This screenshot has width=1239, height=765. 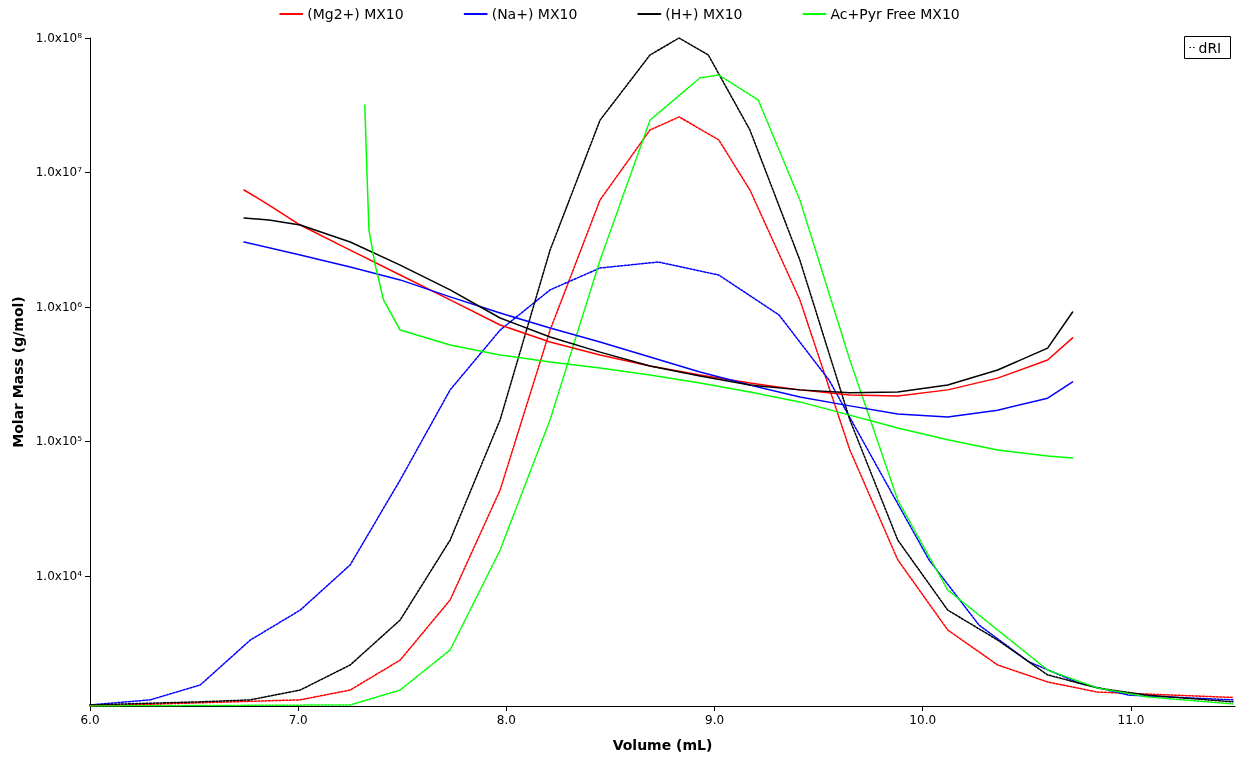 I want to click on y-tick-label: 1.0x10⁵, so click(x=59, y=441).